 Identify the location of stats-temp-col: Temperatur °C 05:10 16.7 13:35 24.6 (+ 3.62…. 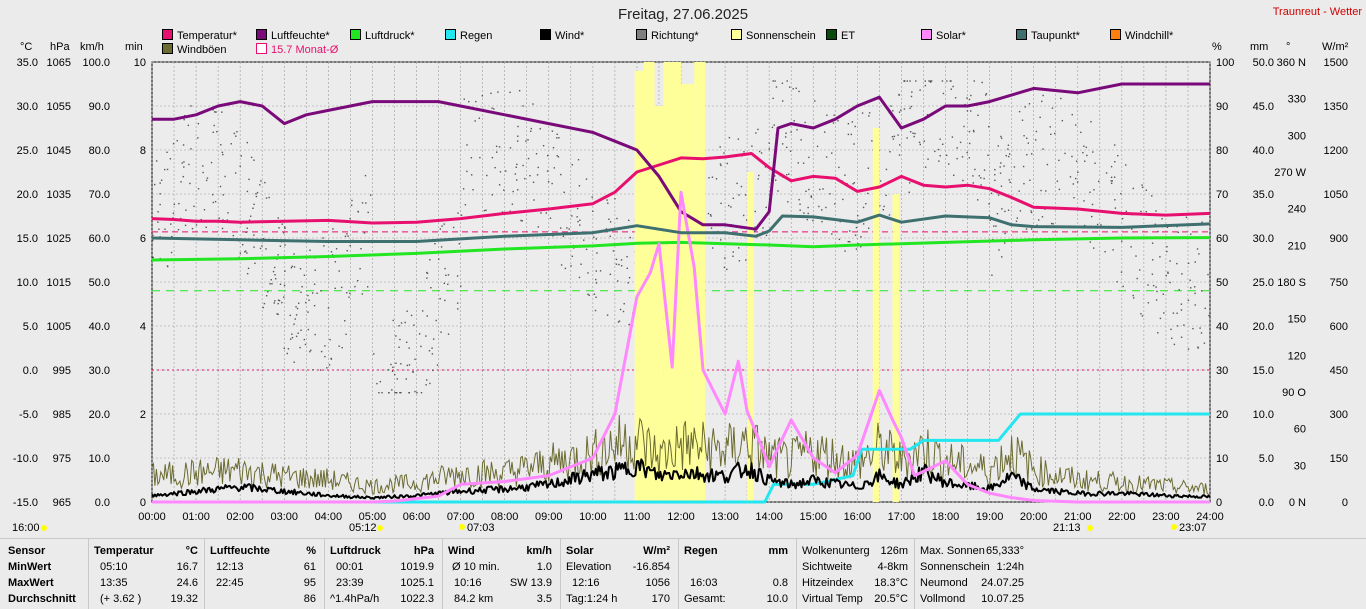
(147, 575).